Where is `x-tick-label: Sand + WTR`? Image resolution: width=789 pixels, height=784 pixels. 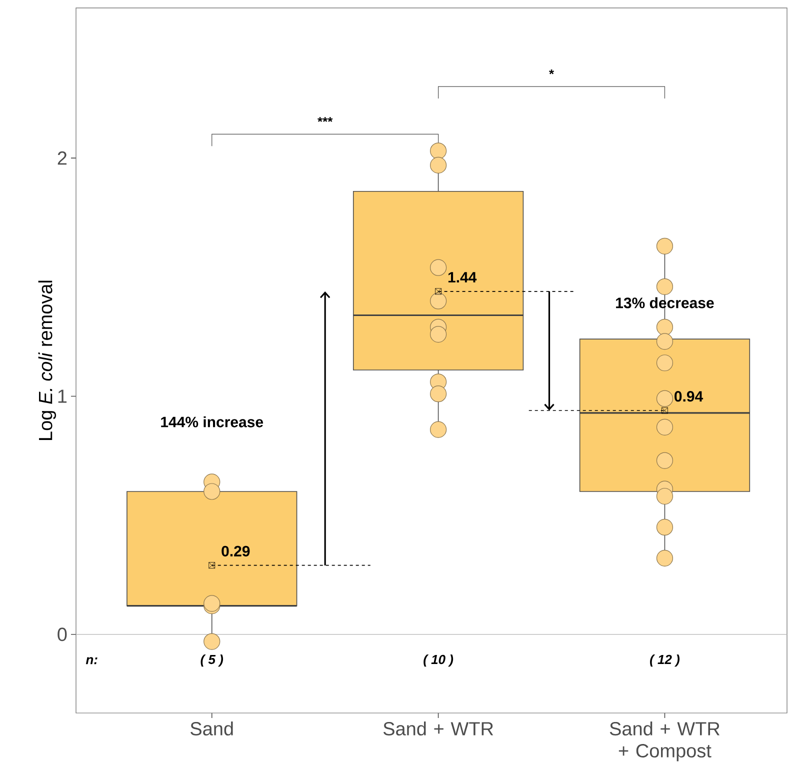 x-tick-label: Sand + WTR is located at coordinates (438, 729).